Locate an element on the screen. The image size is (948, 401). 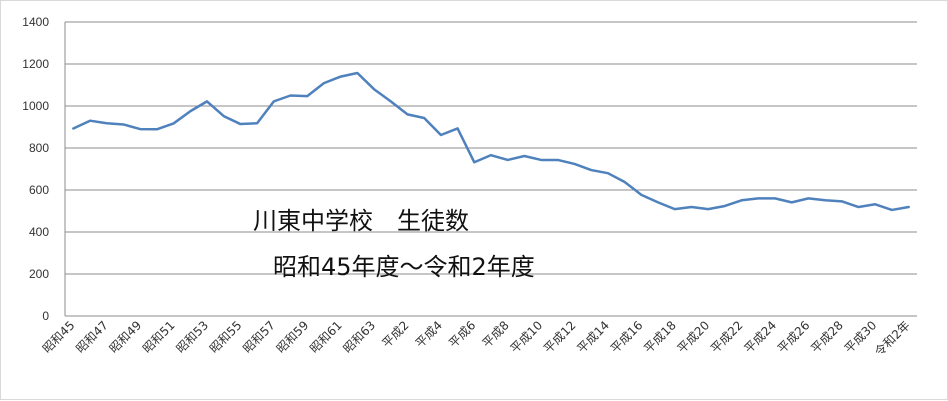
x-tick-label: 昭和53 is located at coordinates (192, 337).